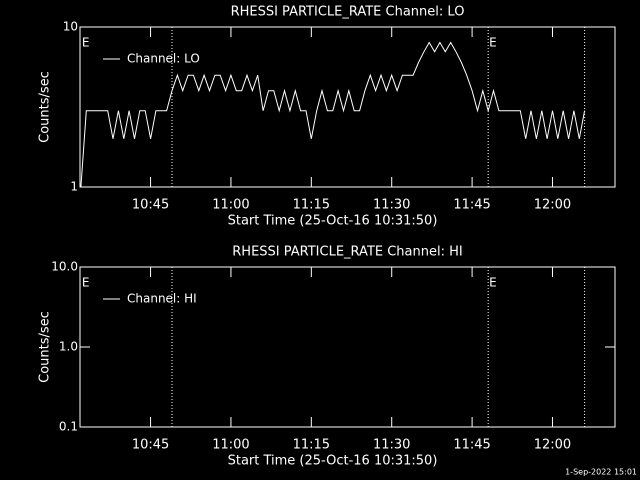  I want to click on y-tick-label: 1.0, so click(68, 347).